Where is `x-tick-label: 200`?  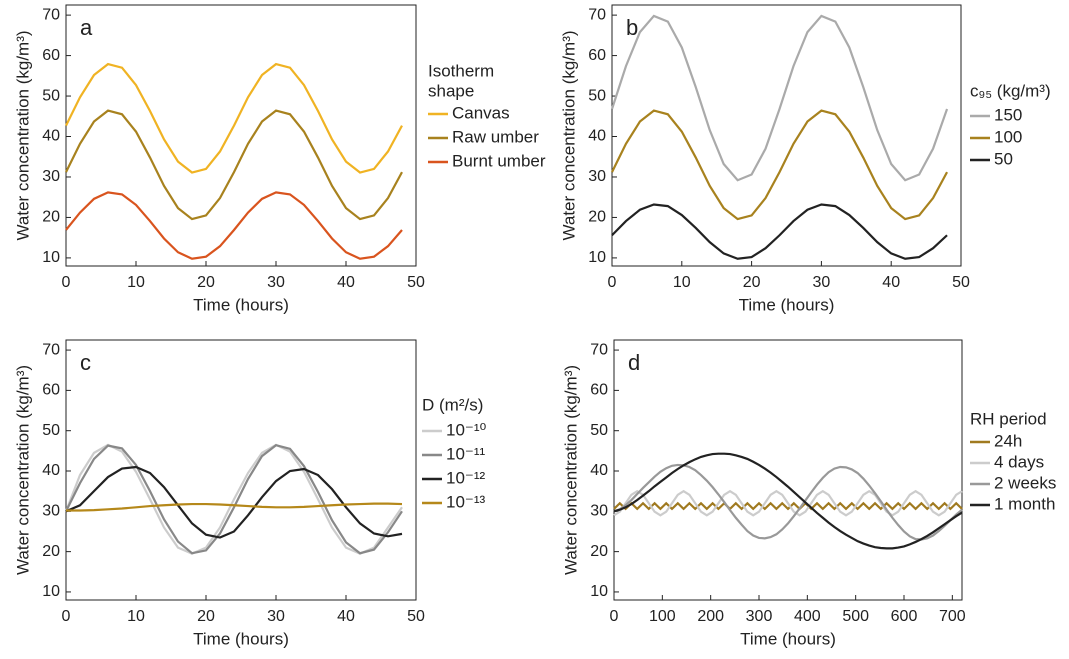 x-tick-label: 200 is located at coordinates (710, 616).